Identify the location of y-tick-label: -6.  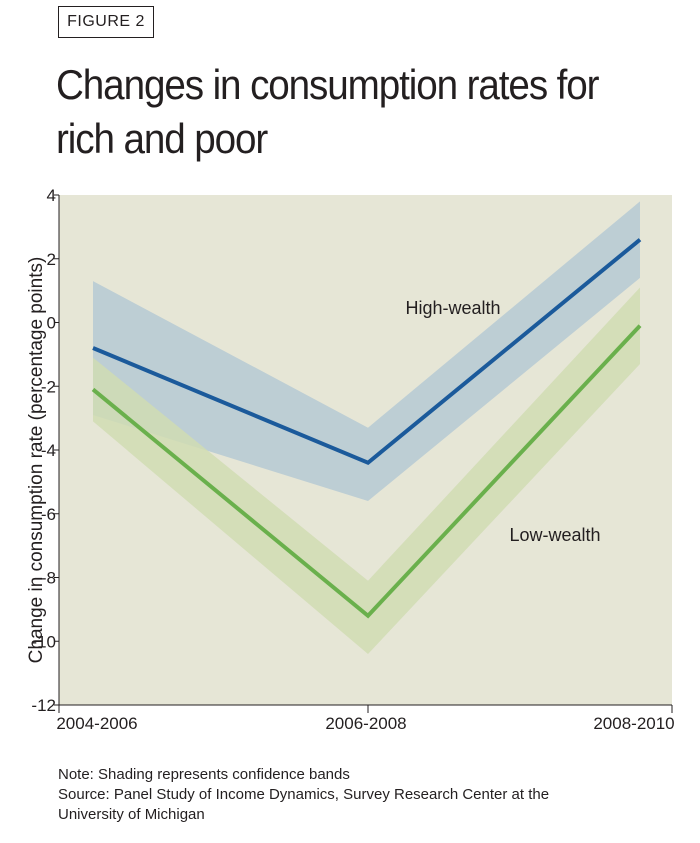
(48, 514).